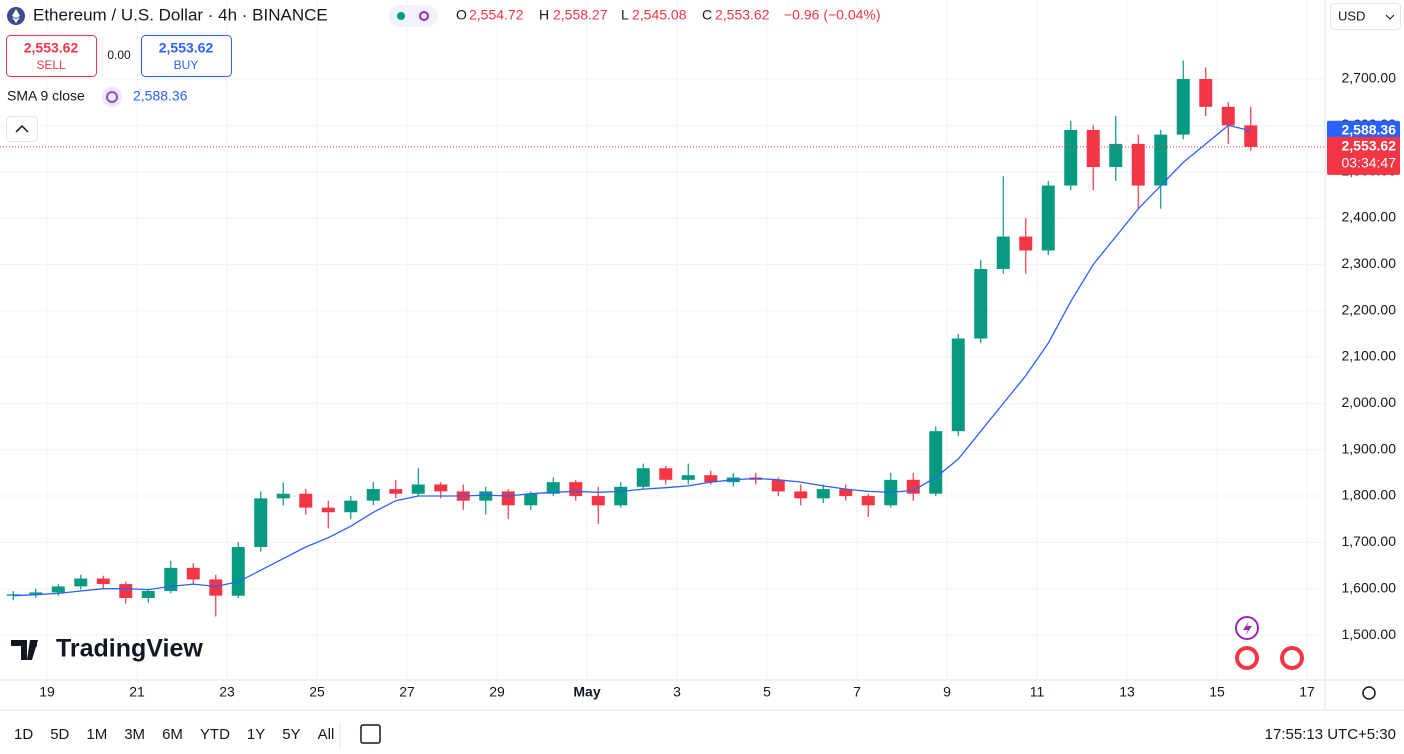  What do you see at coordinates (413, 16) in the screenshot?
I see `status-pill` at bounding box center [413, 16].